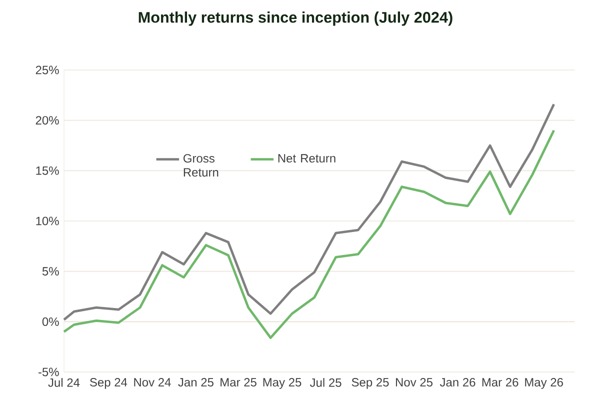 This screenshot has width=591, height=396. Describe the element at coordinates (326, 382) in the screenshot. I see `x-tick-label: Jul 25` at that location.